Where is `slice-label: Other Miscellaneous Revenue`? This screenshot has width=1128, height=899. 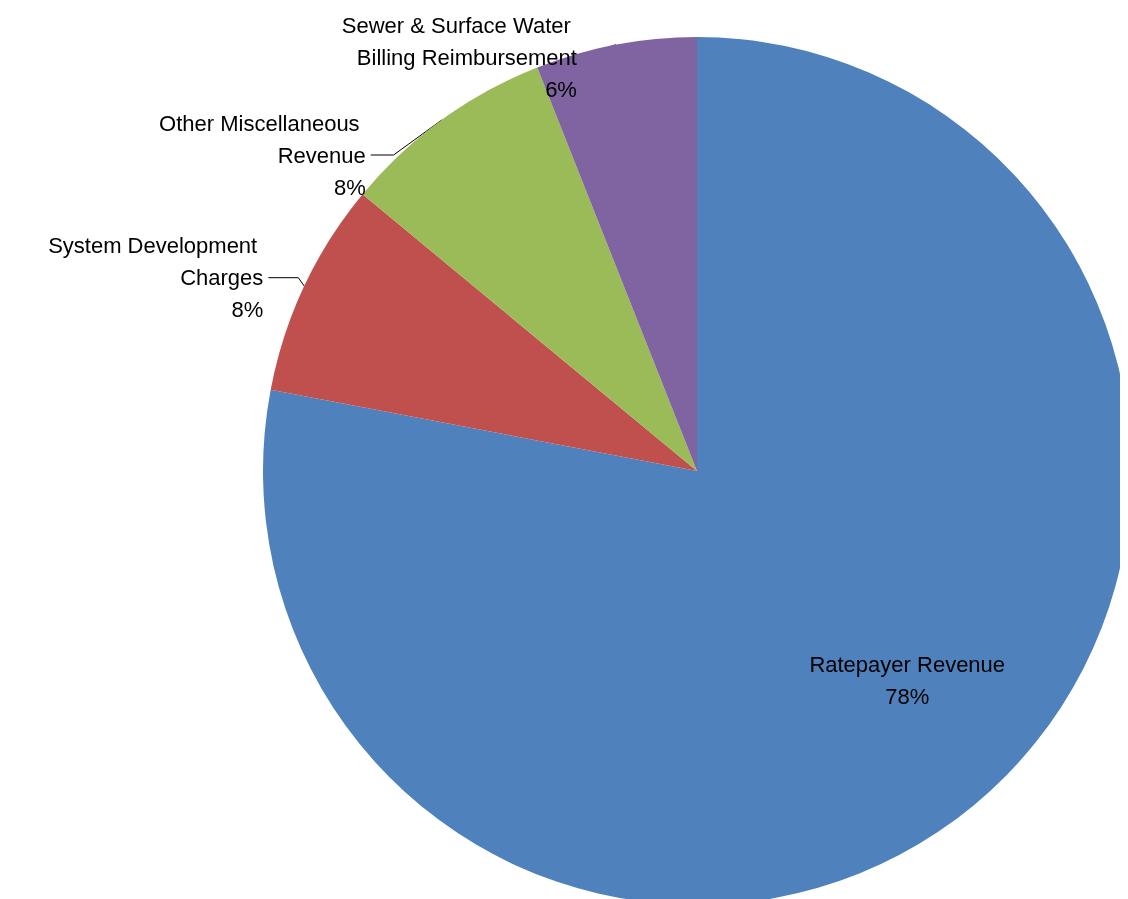 slice-label: Other Miscellaneous Revenue is located at coordinates (262, 139).